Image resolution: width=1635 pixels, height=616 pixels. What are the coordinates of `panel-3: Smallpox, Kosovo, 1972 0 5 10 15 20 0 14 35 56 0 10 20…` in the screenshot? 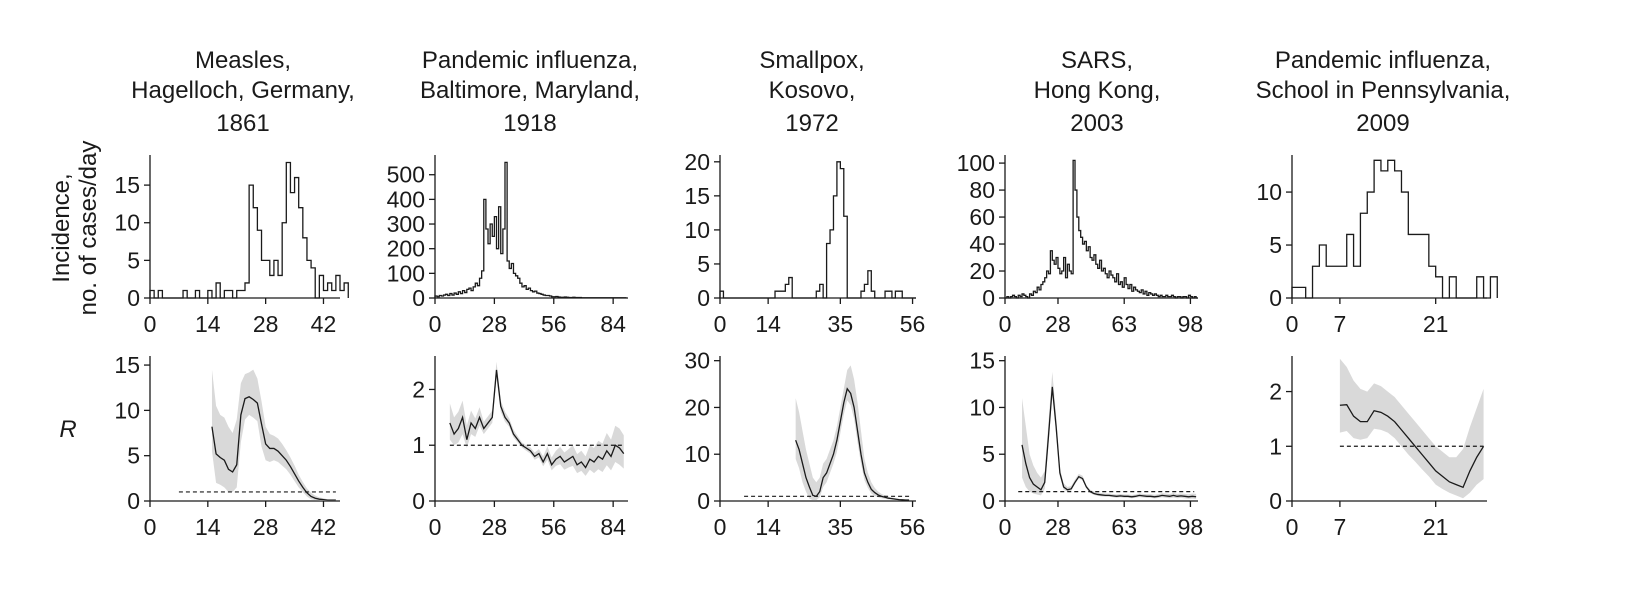 It's located at (804, 293).